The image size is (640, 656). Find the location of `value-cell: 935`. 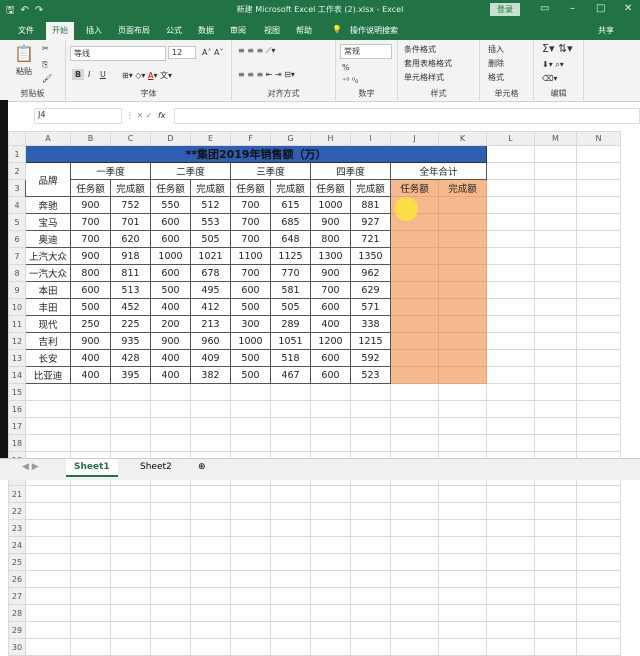

value-cell: 935 is located at coordinates (130, 341).